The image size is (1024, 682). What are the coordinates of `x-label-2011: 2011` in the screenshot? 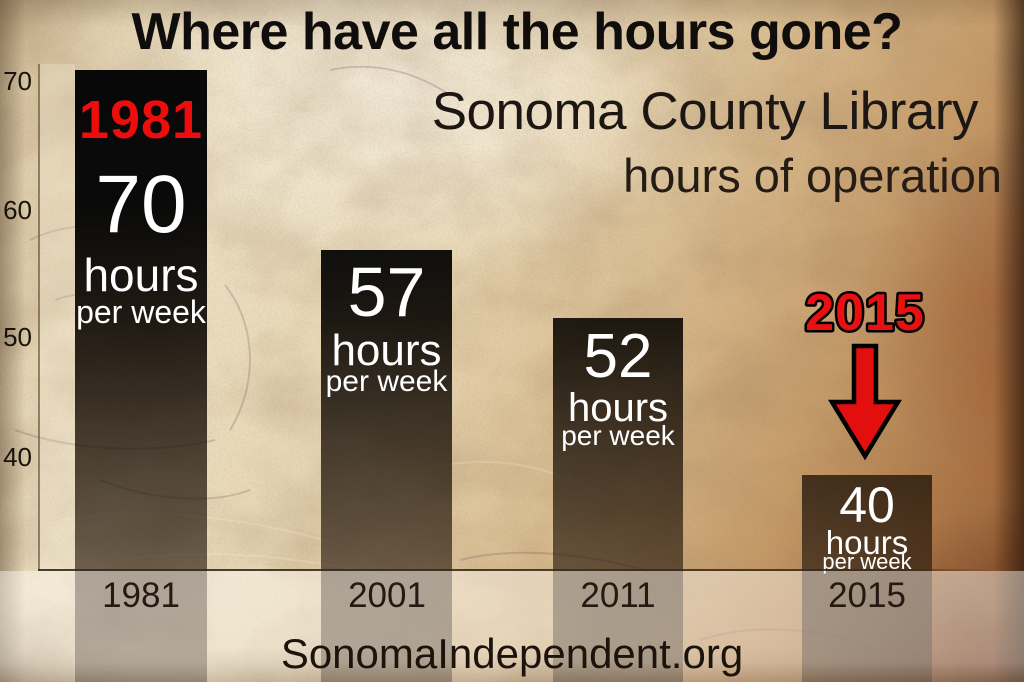 It's located at (618, 595).